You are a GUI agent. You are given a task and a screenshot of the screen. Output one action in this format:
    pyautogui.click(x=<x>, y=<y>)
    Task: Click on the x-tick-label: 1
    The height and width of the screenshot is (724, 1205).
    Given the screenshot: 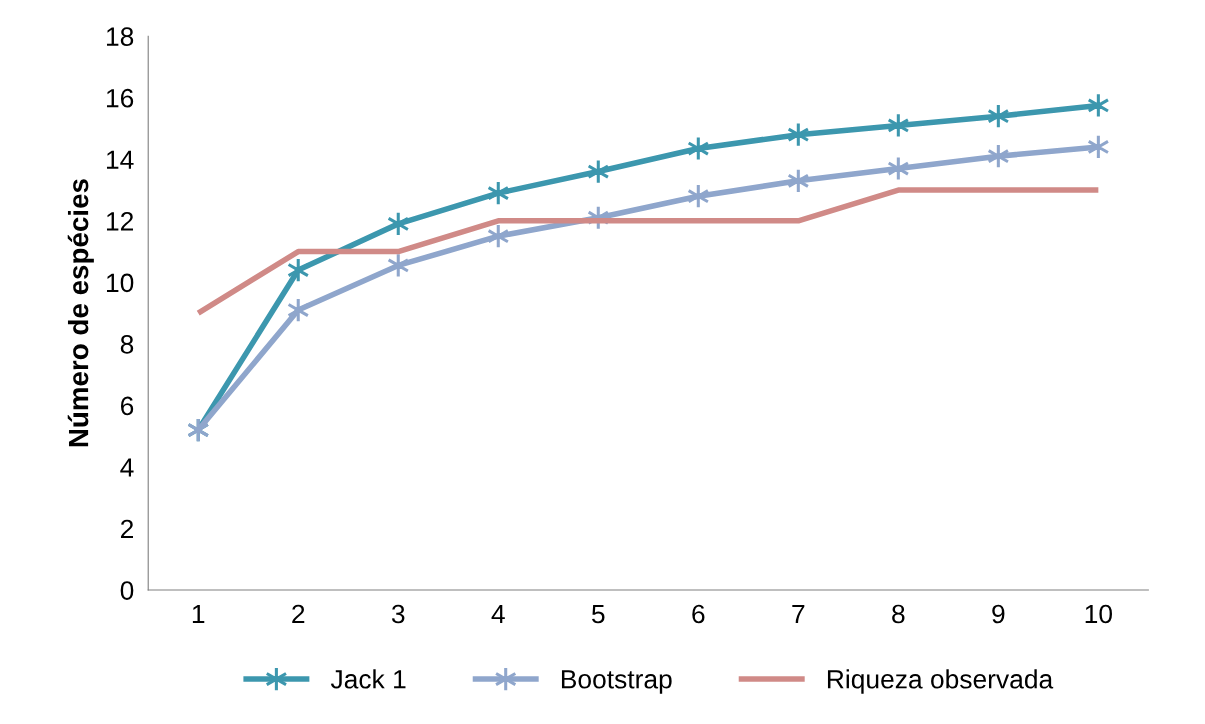 What is the action you would take?
    pyautogui.click(x=198, y=614)
    